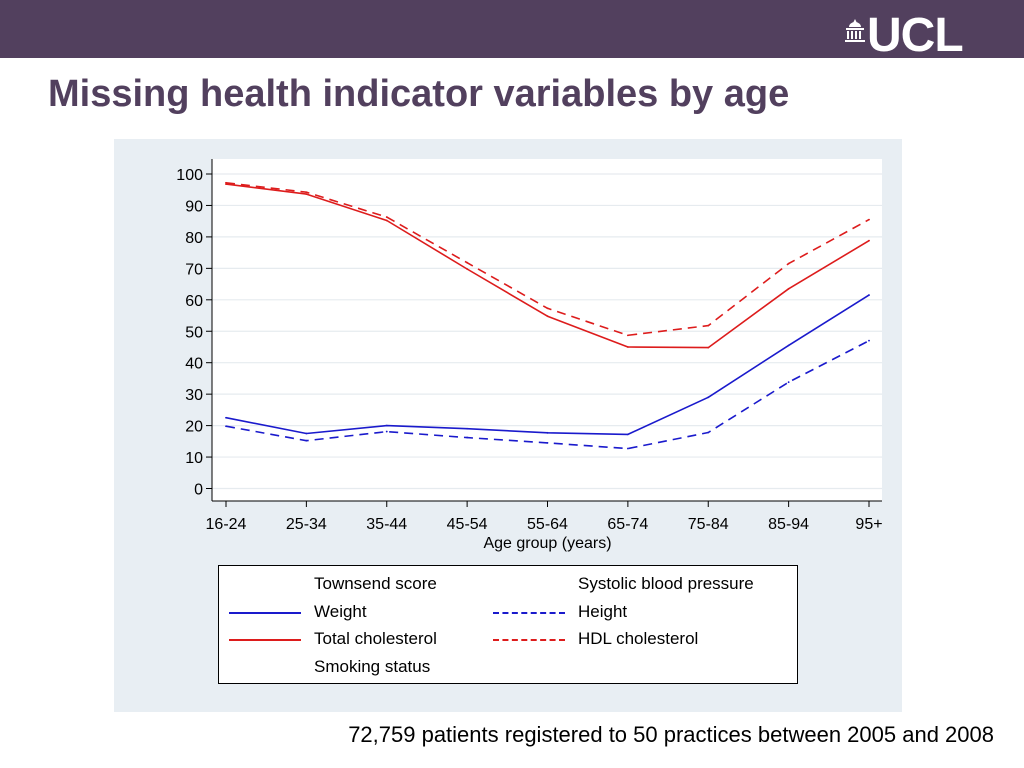  I want to click on x-tick-label-2: 35-44, so click(386, 524).